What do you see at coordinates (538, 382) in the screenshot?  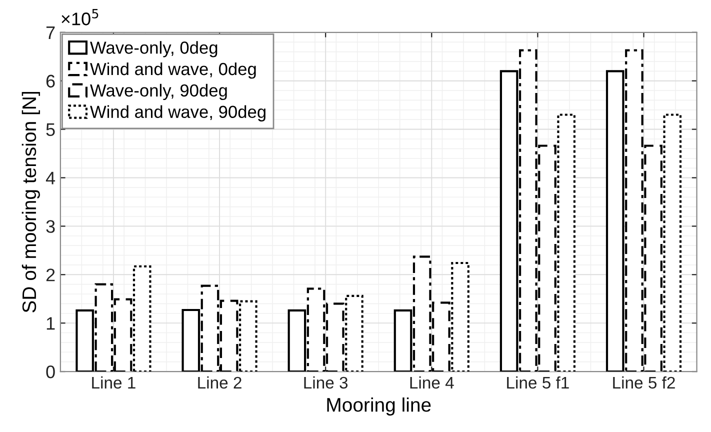 I see `x-tick-label: Line 5 f1` at bounding box center [538, 382].